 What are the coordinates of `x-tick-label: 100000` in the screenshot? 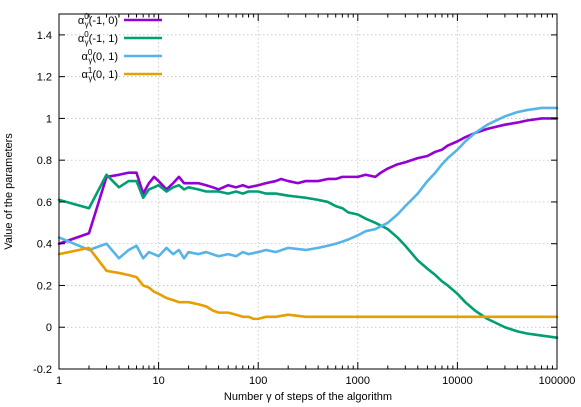 It's located at (557, 381).